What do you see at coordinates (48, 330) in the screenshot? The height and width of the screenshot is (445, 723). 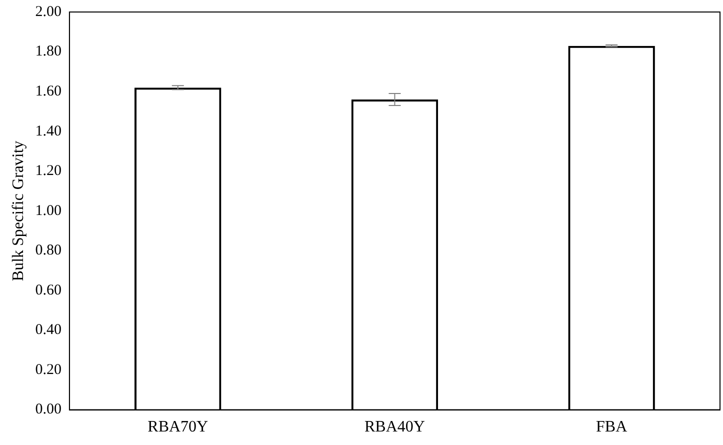 I see `y-tick-label: 0.40` at bounding box center [48, 330].